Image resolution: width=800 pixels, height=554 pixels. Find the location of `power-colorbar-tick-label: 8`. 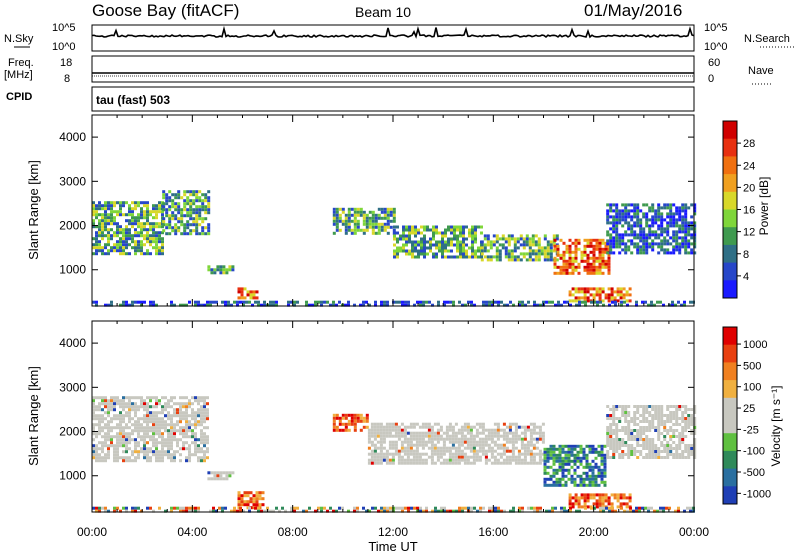

power-colorbar-tick-label: 8 is located at coordinates (746, 255).